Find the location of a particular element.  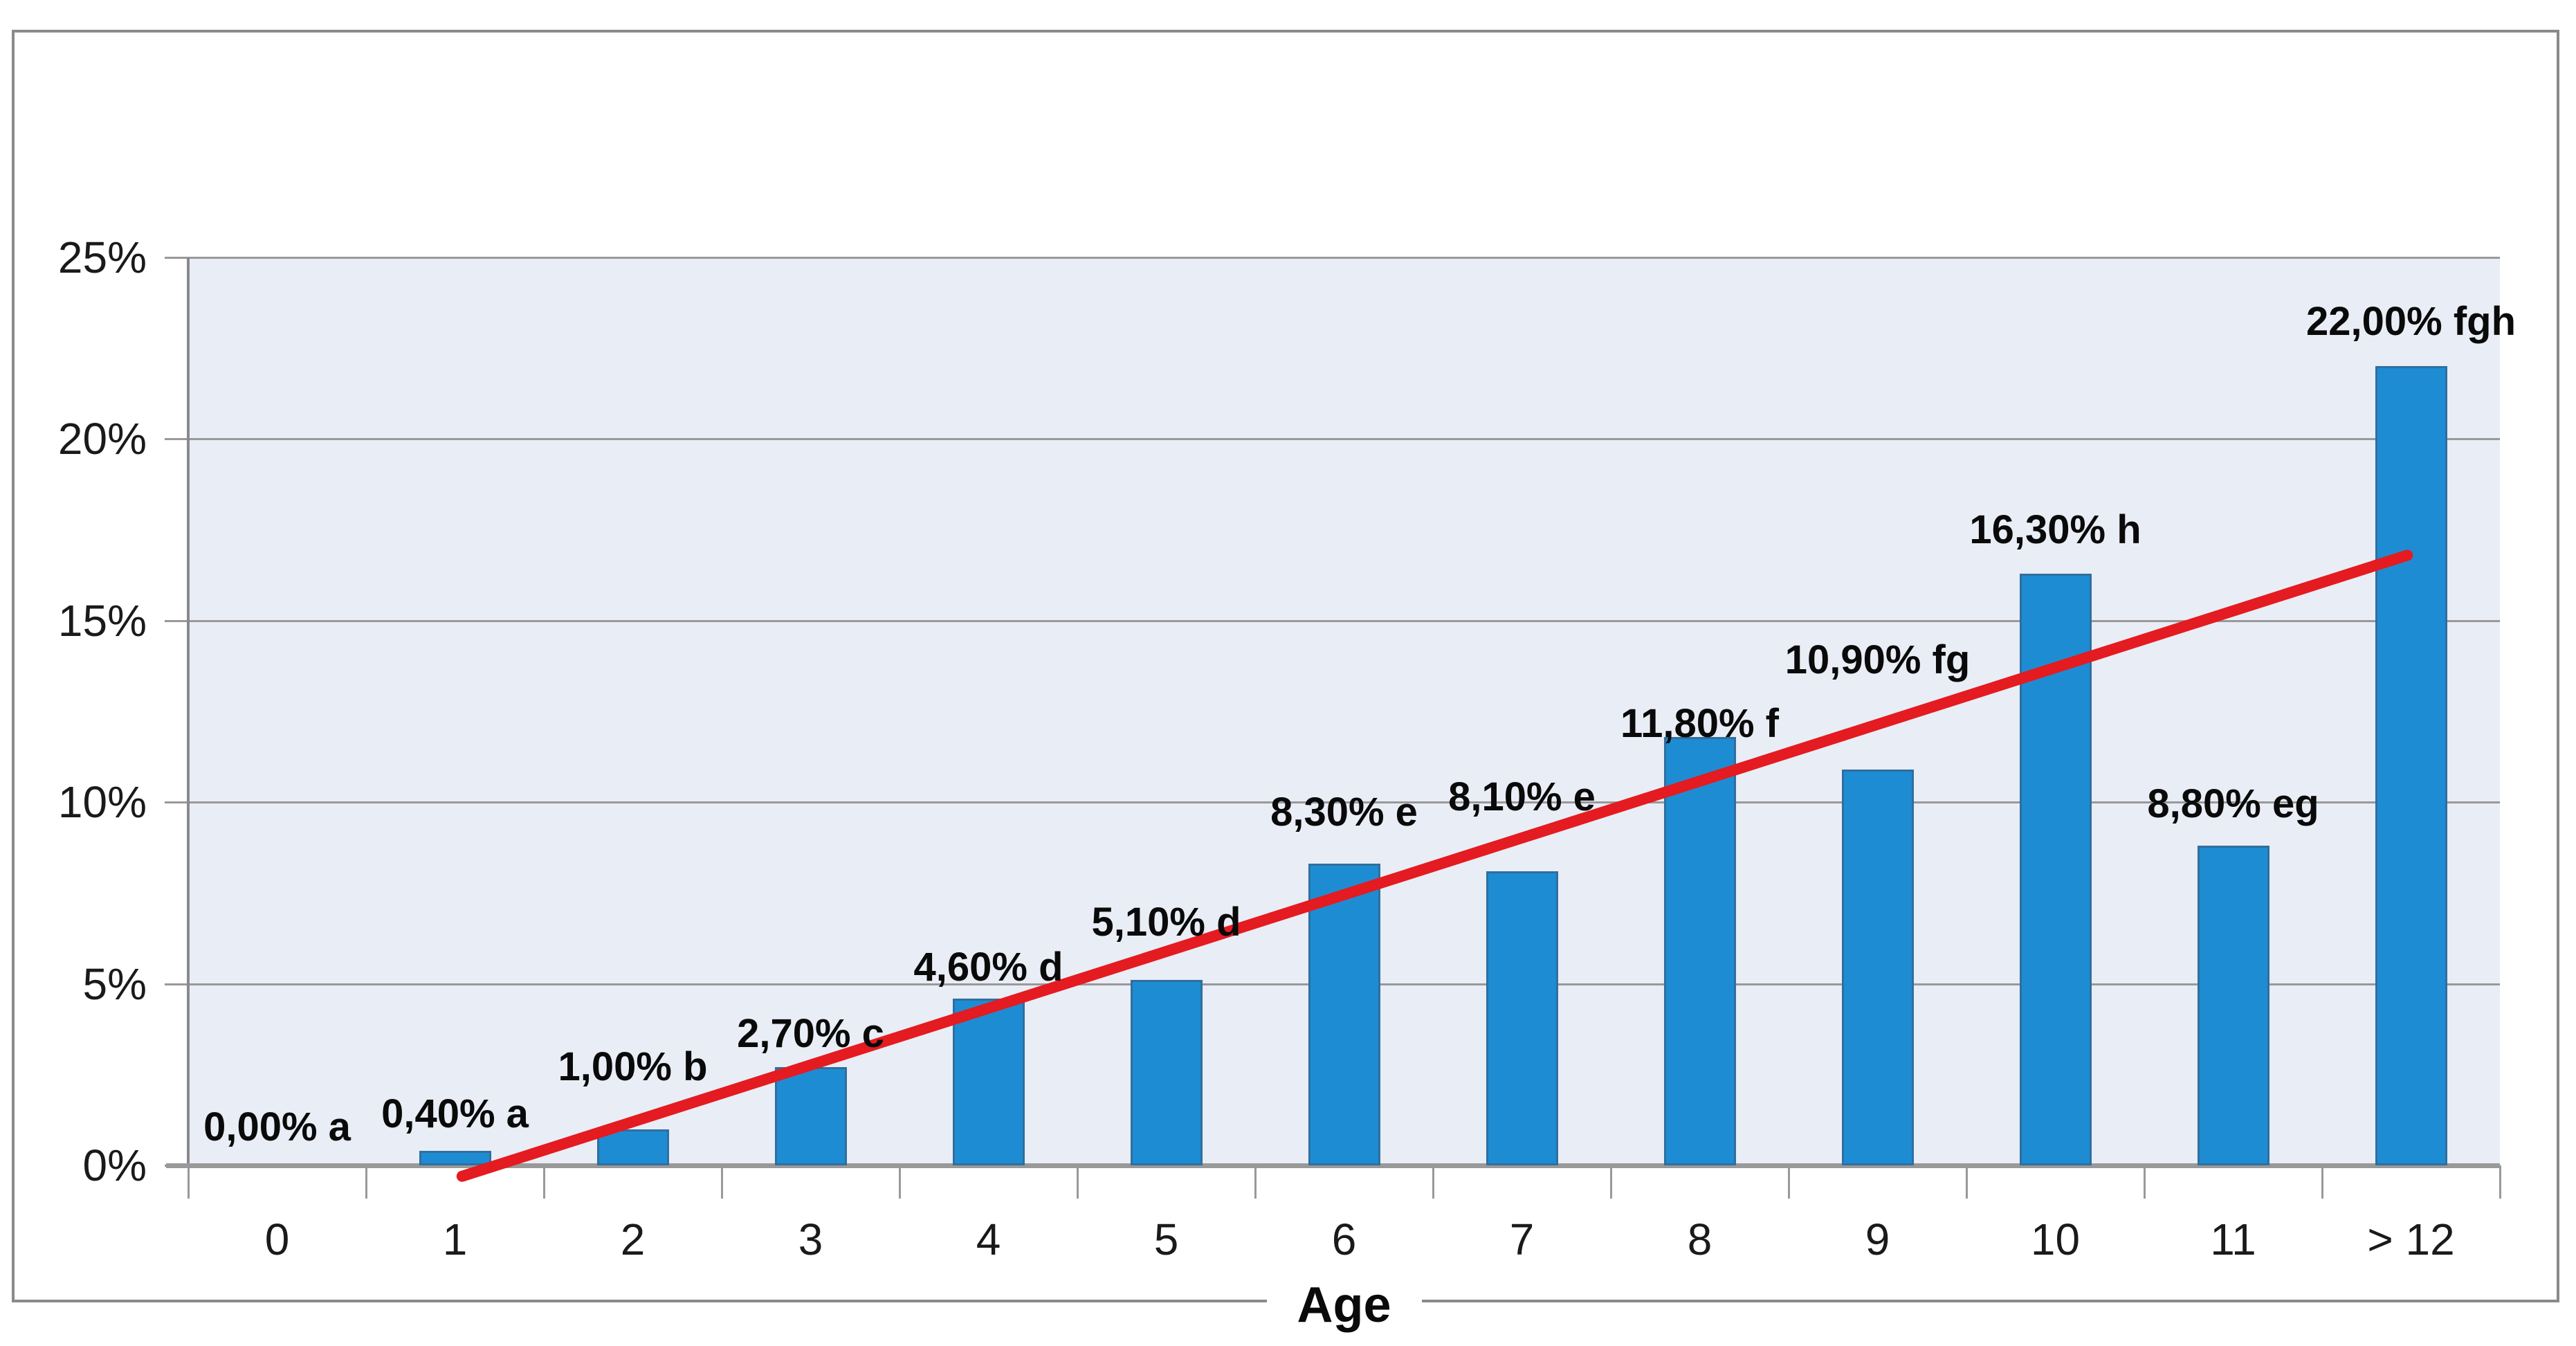

x-axis-category-label: 3 is located at coordinates (810, 1239).